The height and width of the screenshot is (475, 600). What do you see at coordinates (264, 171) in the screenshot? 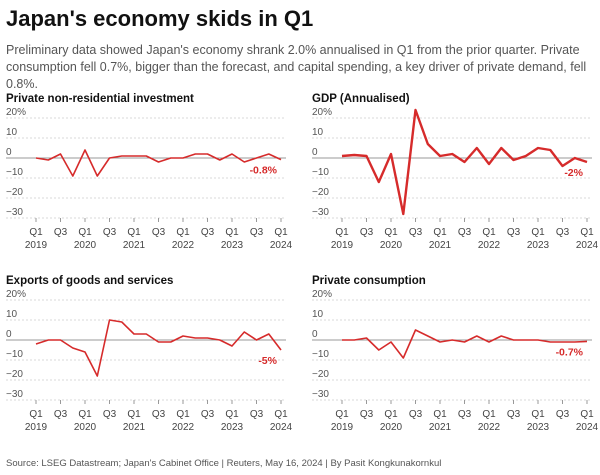
I see `end-value-label: -0.8%` at bounding box center [264, 171].